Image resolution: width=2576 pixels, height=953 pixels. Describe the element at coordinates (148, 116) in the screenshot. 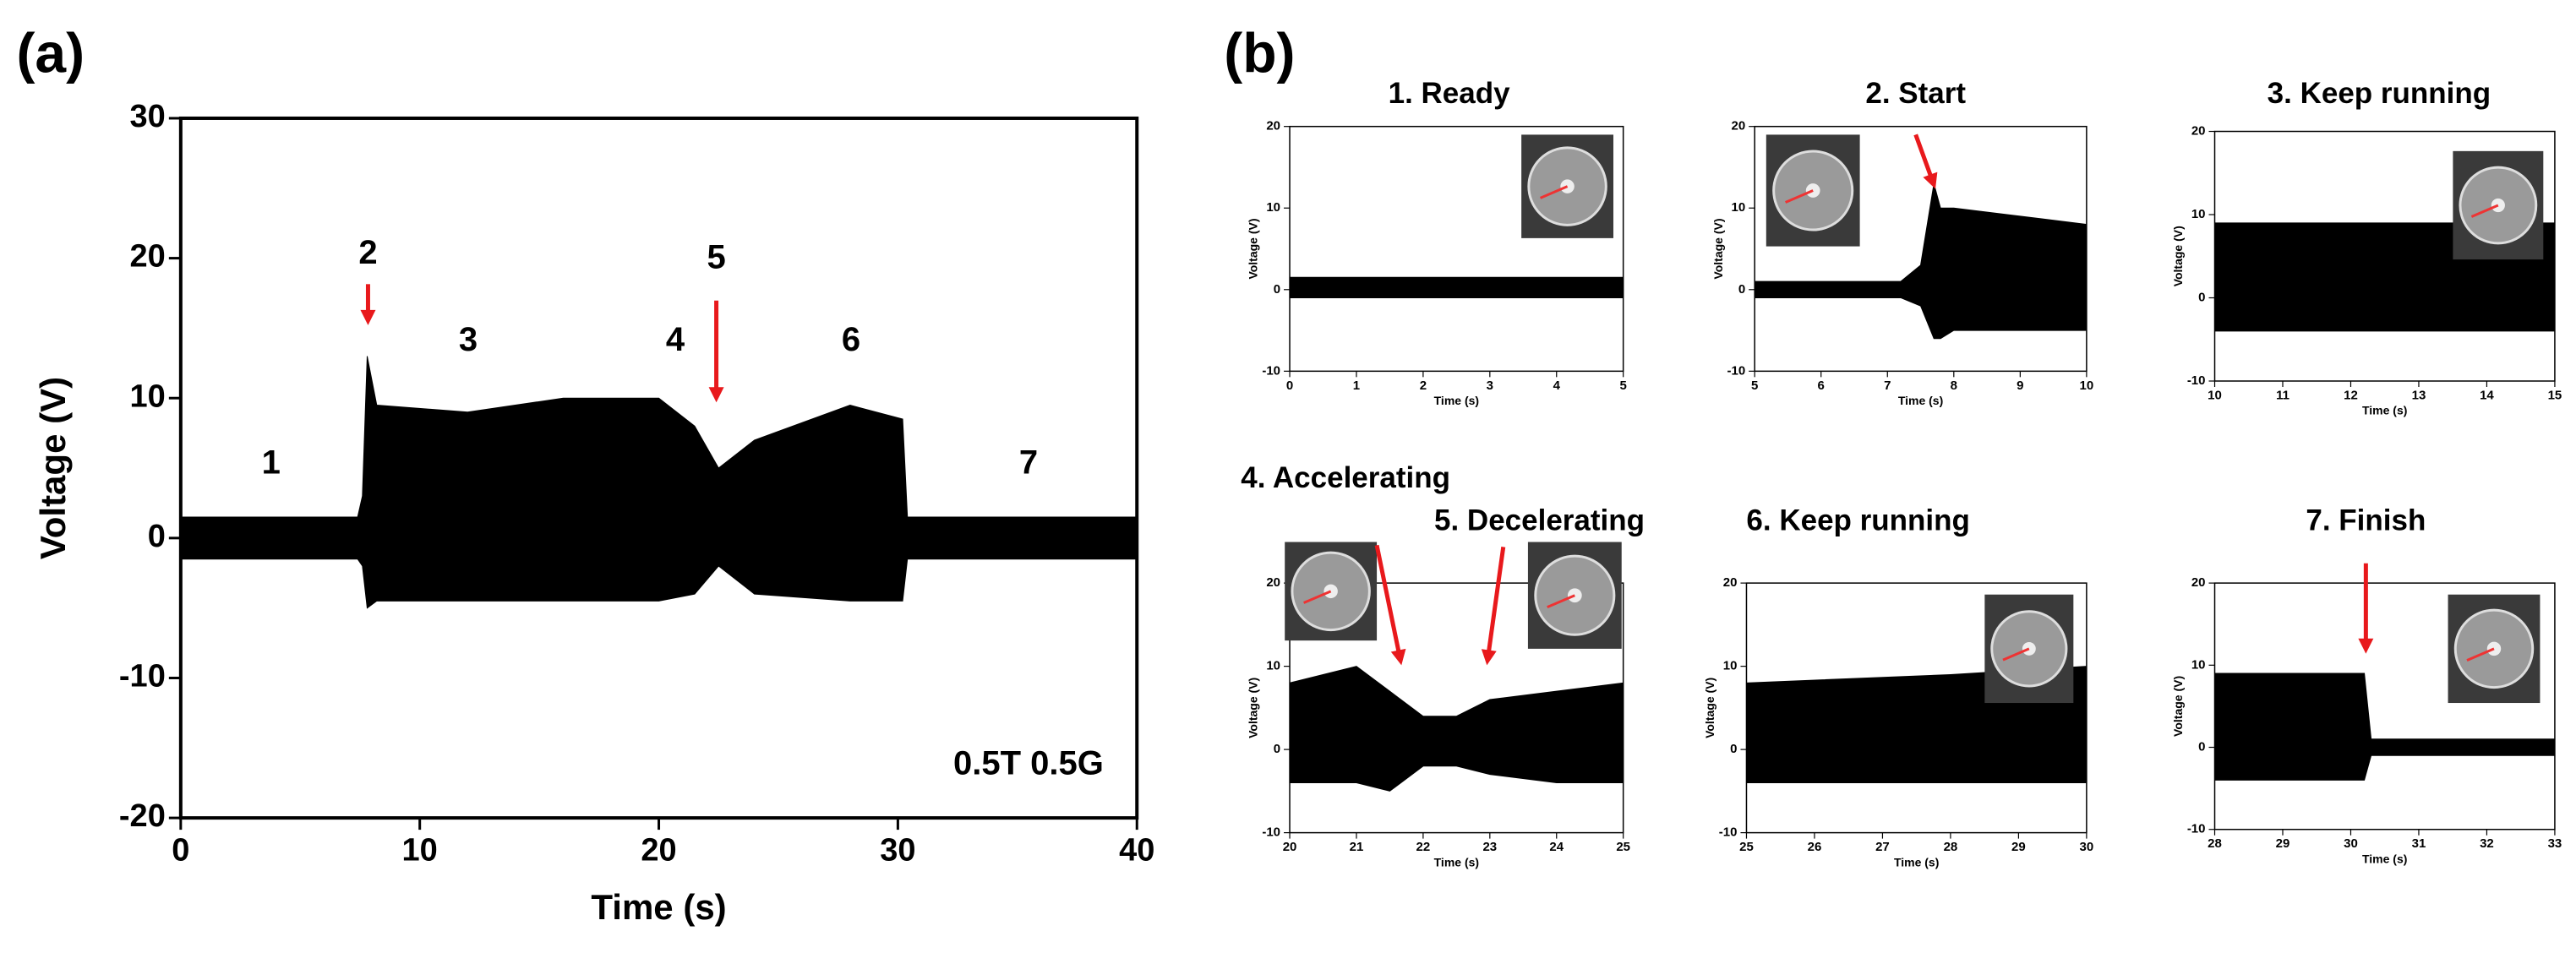

I see `y-tick-label: 30` at that location.